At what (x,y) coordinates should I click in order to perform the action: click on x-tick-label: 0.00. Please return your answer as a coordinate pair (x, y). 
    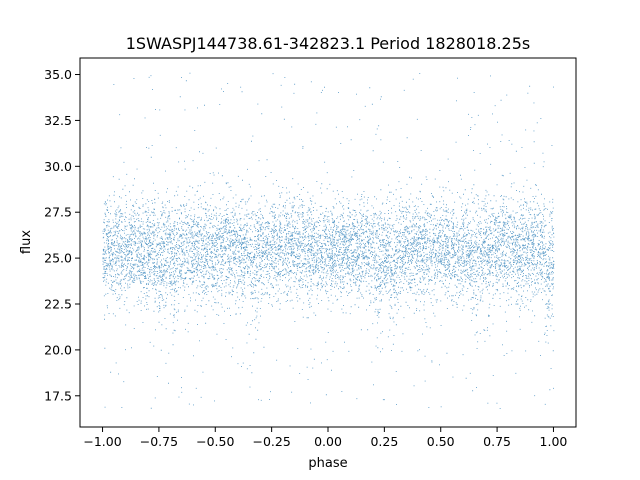
    Looking at the image, I should click on (328, 441).